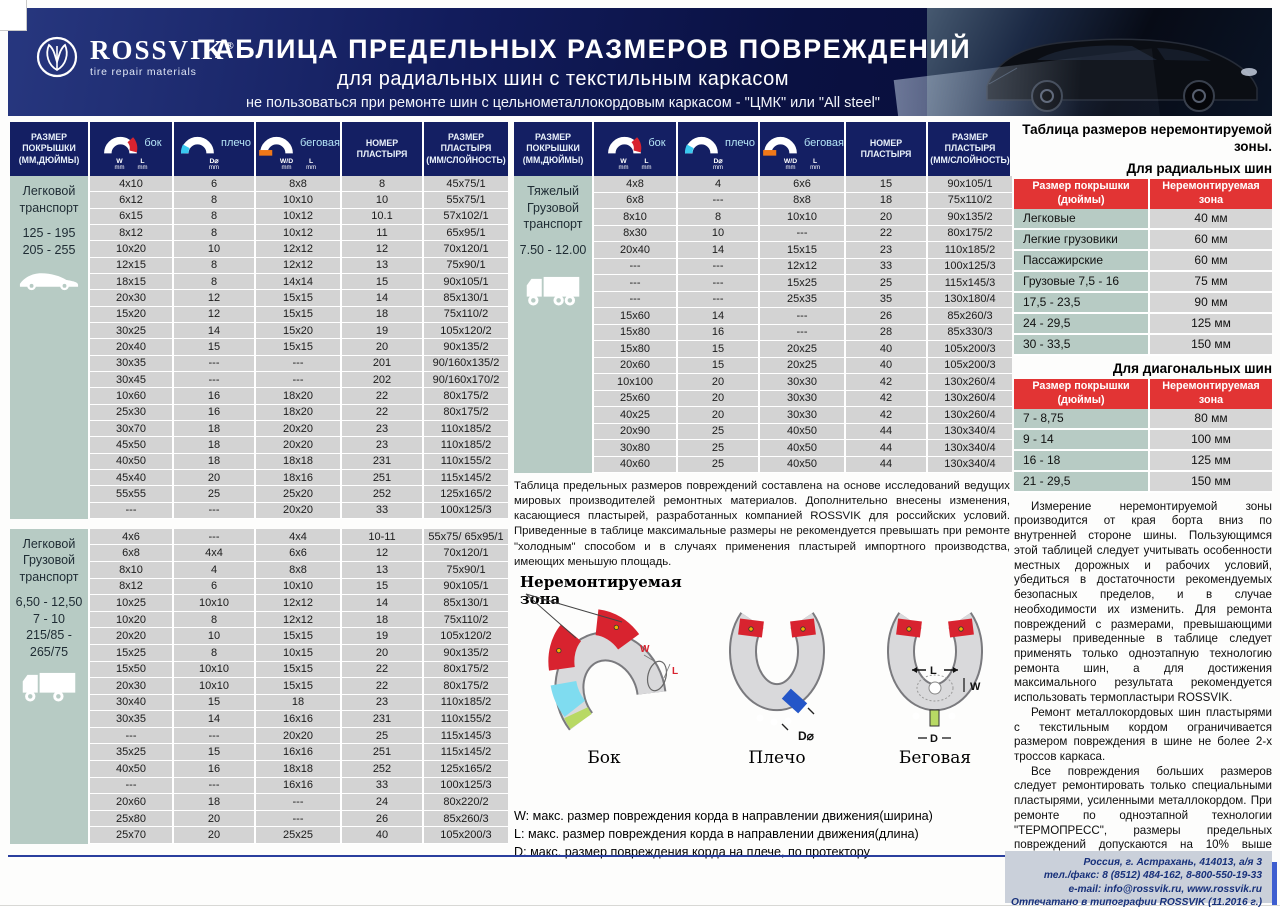 Image resolution: width=1280 pixels, height=909 pixels. Describe the element at coordinates (299, 570) in the screenshot. I see `table-cell: 8x8` at that location.